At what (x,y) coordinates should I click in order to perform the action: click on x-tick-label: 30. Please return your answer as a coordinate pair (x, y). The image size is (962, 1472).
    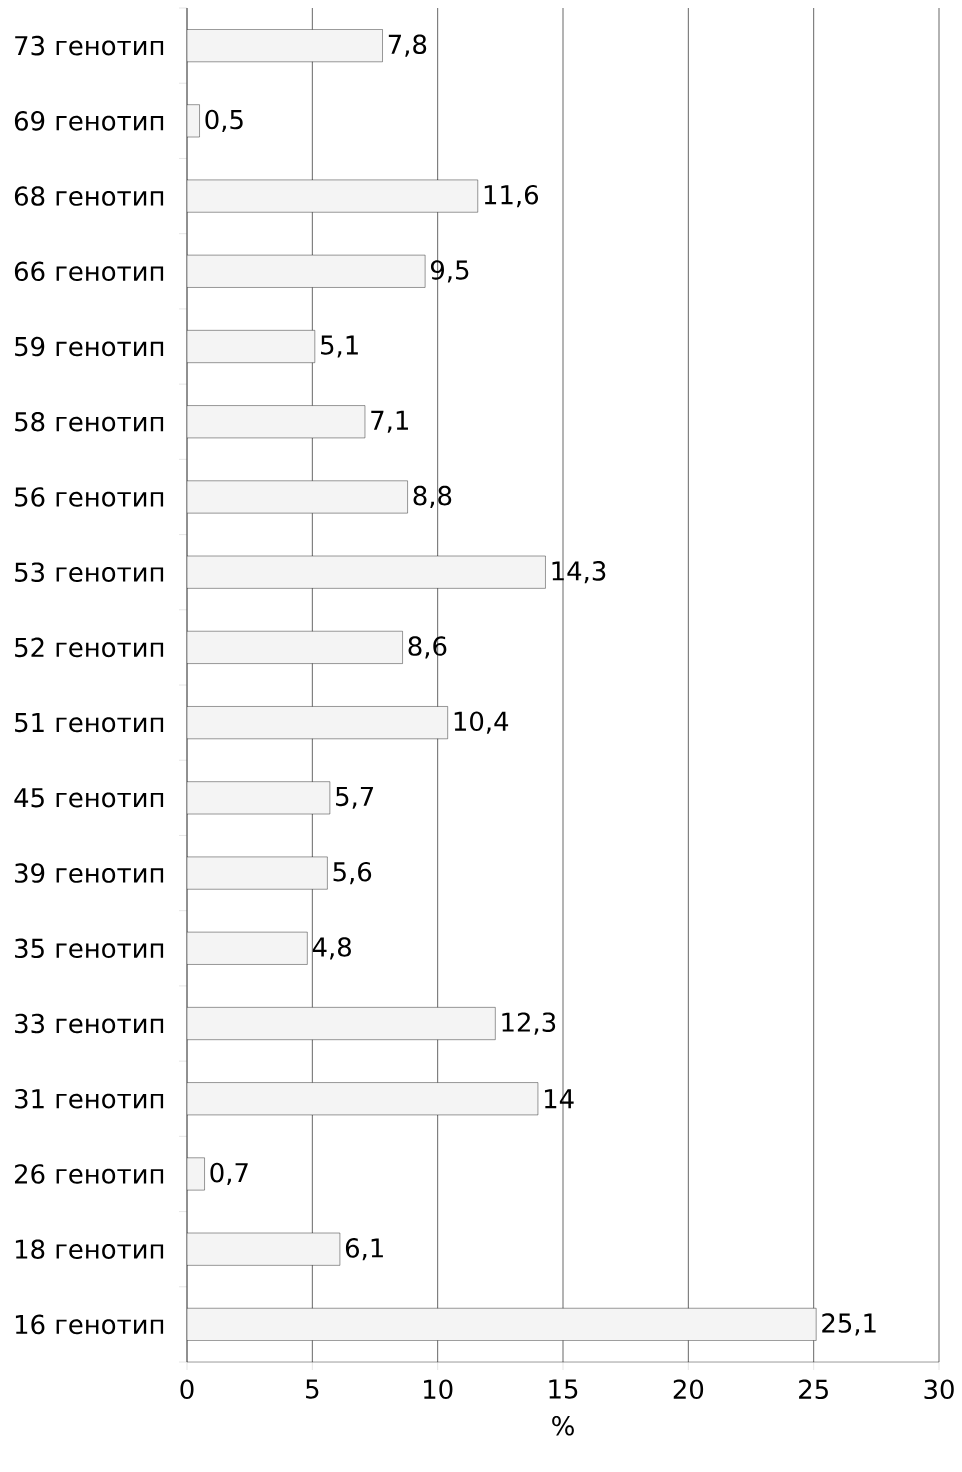
    Looking at the image, I should click on (939, 1389).